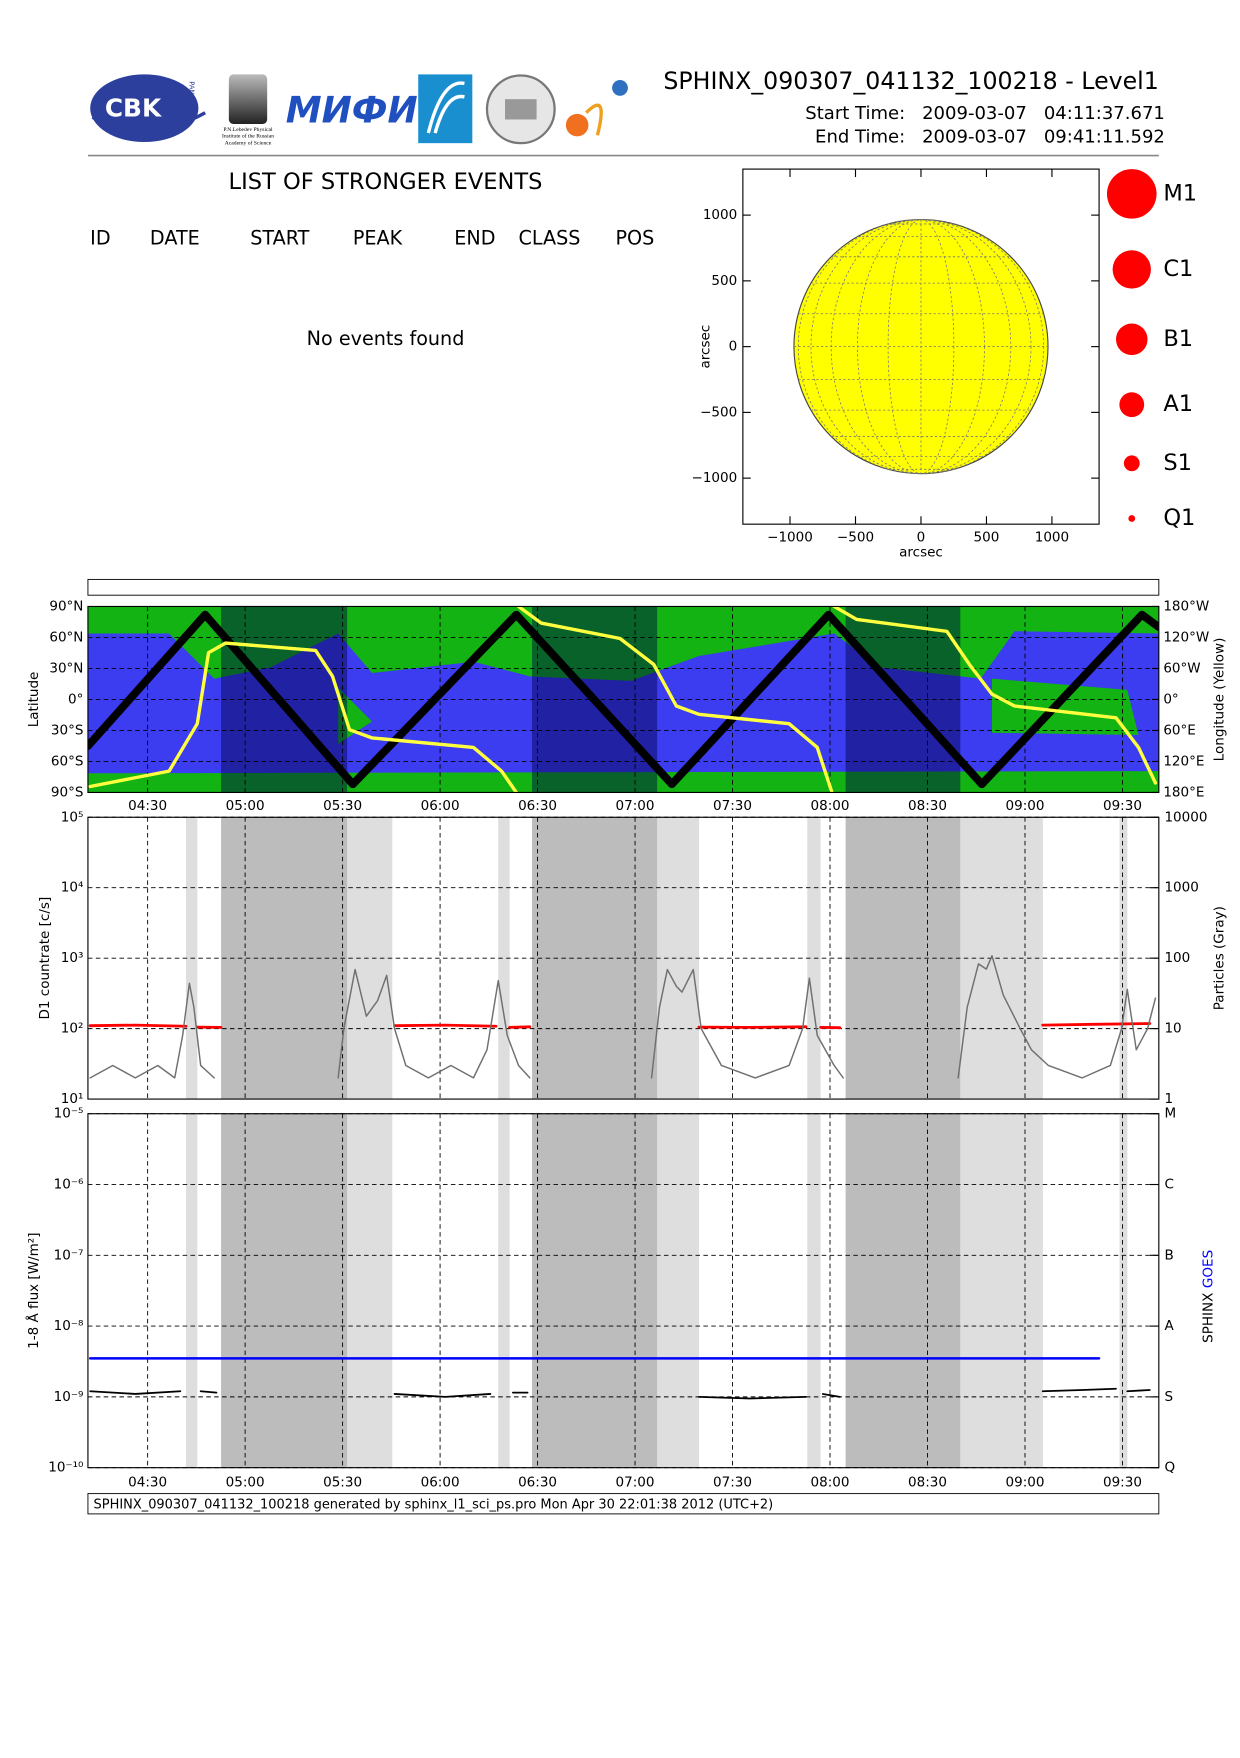 The width and height of the screenshot is (1240, 1758). I want to click on y2-tick-label: 120°E, so click(1183, 761).